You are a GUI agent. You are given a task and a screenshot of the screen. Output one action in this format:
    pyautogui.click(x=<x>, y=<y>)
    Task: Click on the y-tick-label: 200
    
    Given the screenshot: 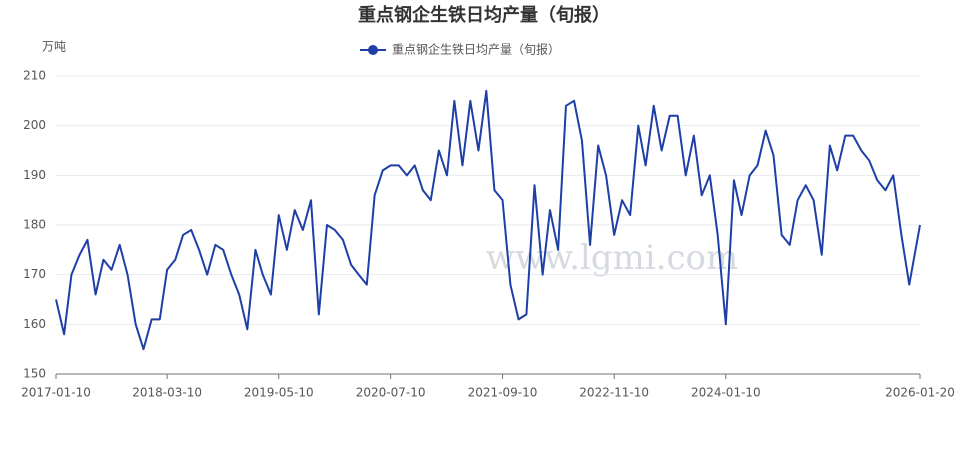 What is the action you would take?
    pyautogui.click(x=34, y=125)
    